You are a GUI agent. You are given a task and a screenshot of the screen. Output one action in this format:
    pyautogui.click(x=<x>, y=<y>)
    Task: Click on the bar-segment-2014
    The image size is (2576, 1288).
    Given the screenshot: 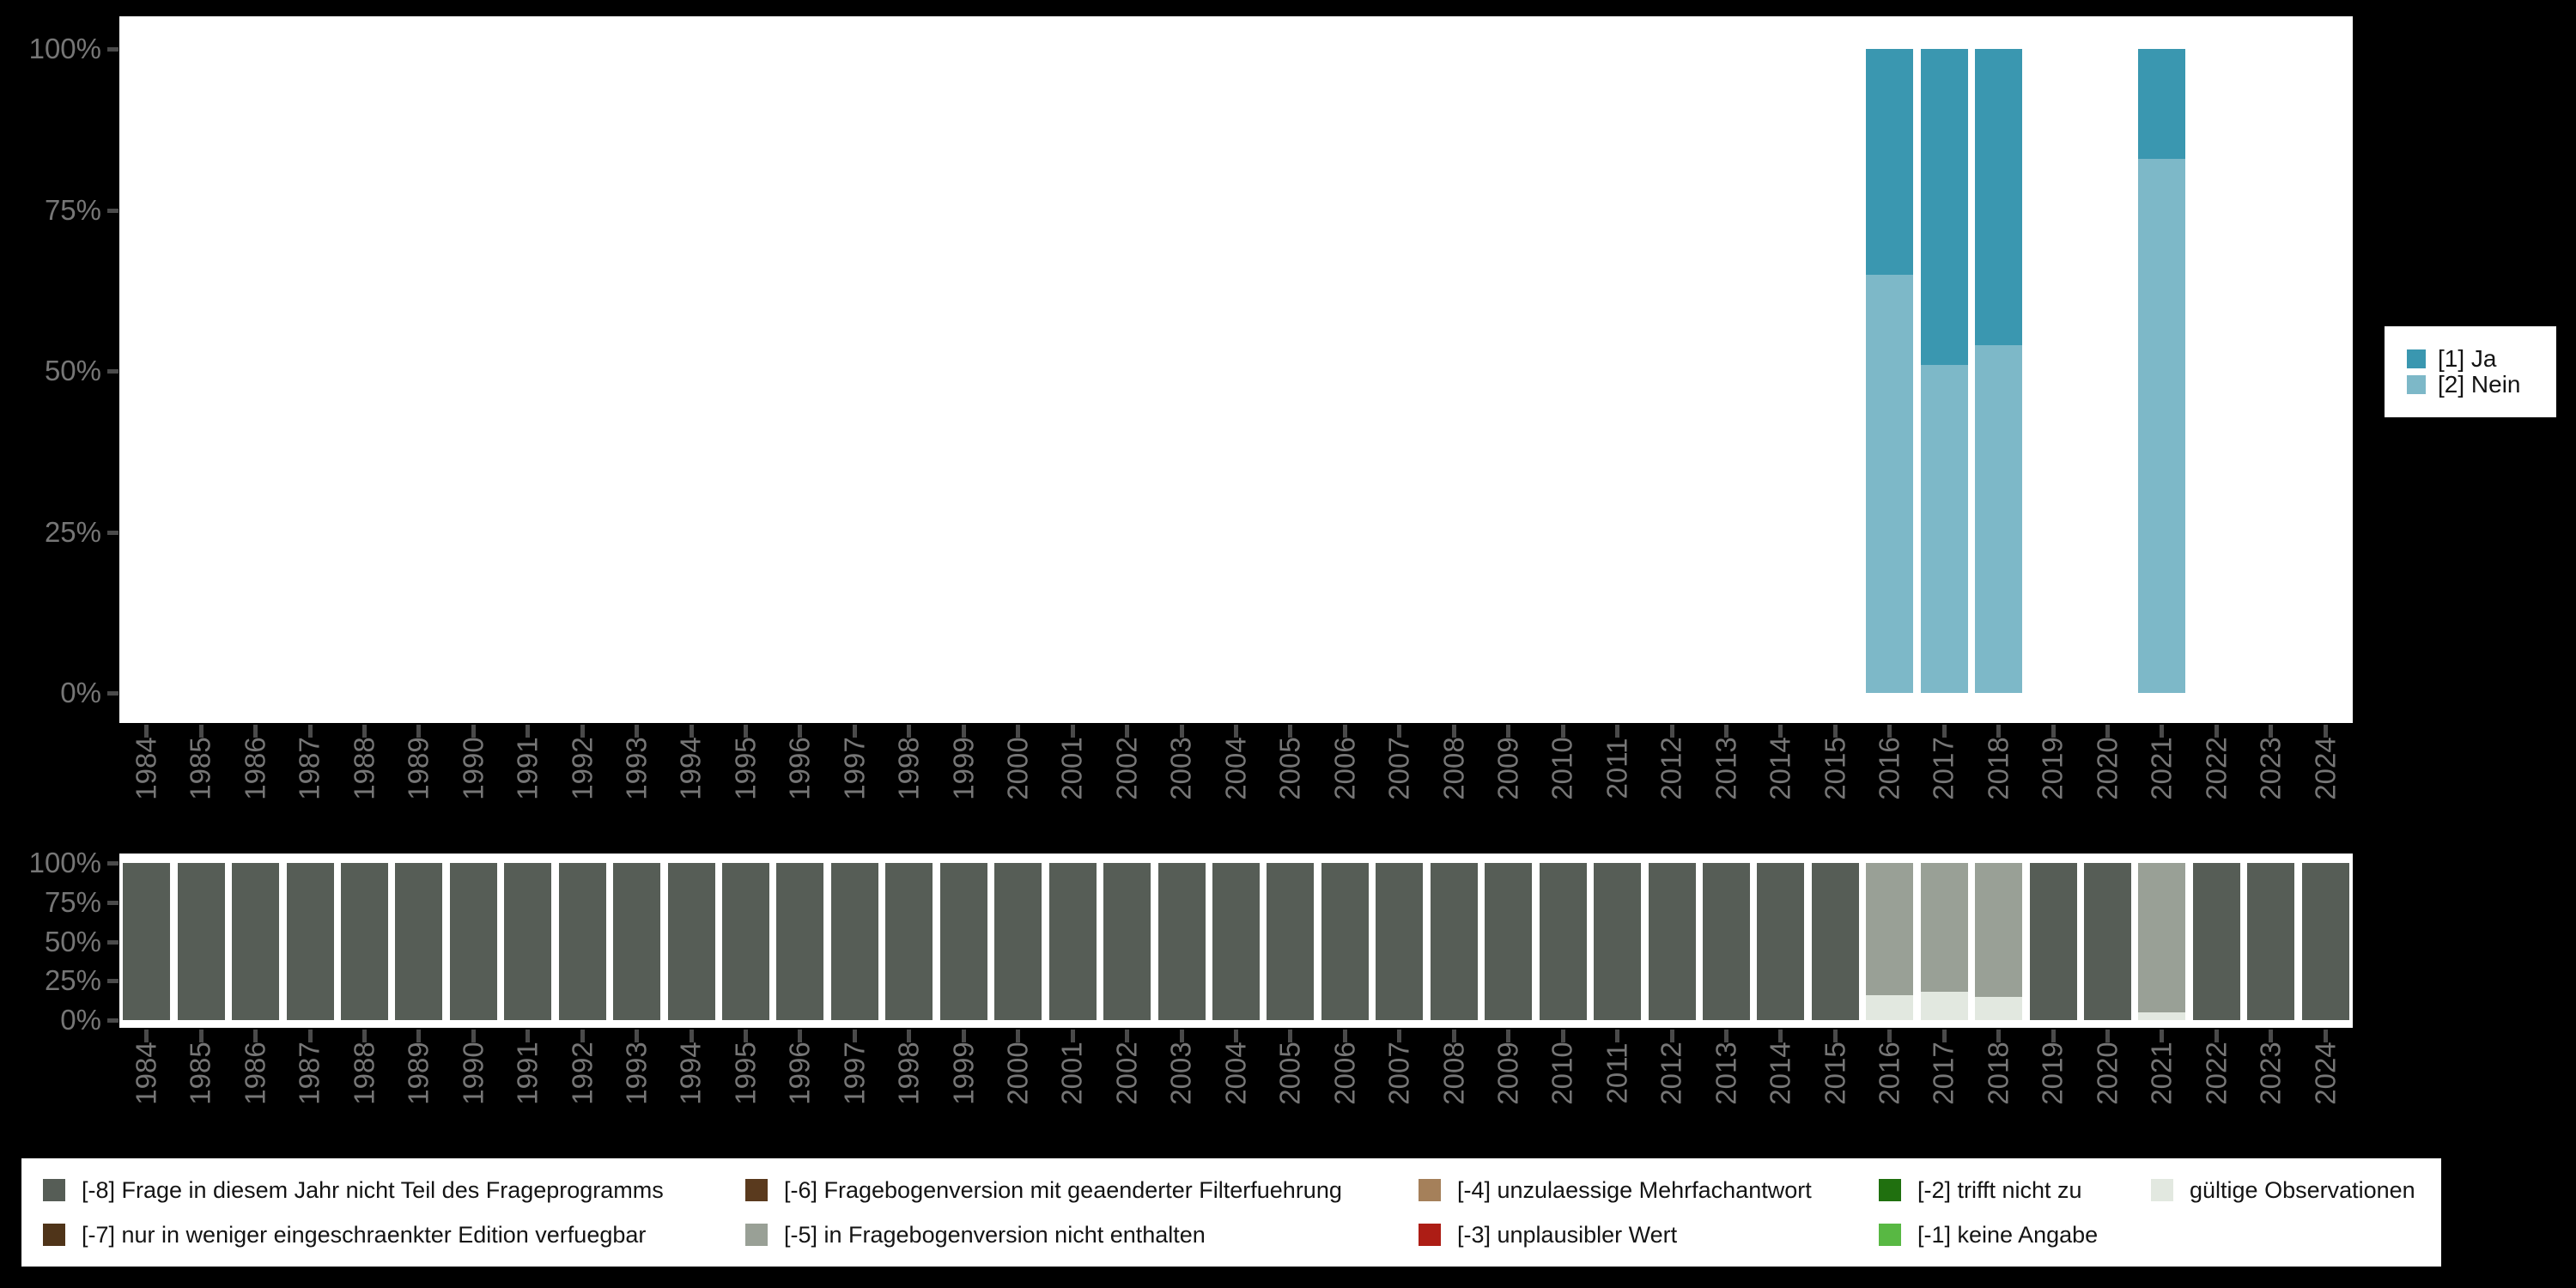 What is the action you would take?
    pyautogui.click(x=1781, y=941)
    